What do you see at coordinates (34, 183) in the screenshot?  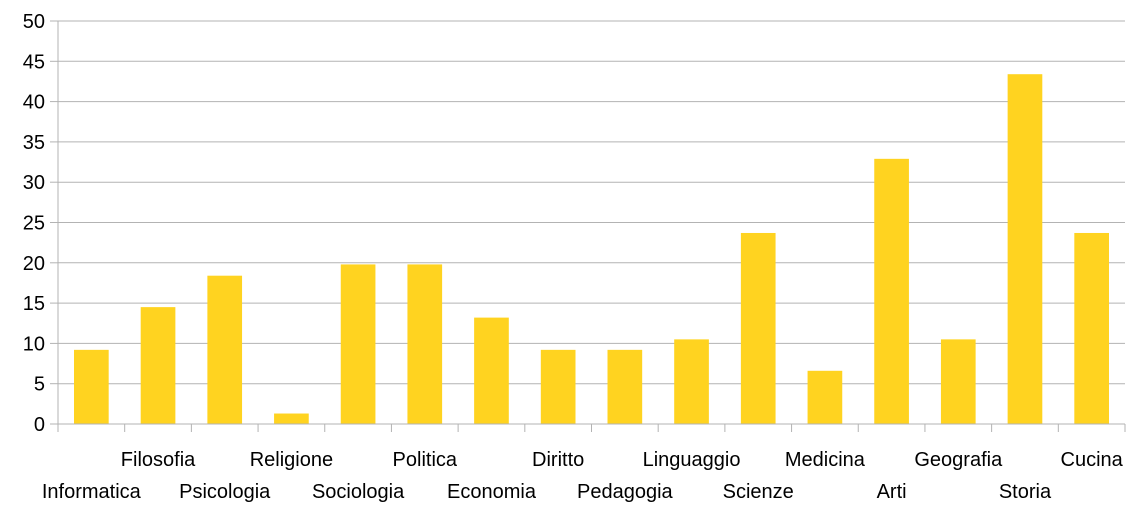 I see `y-tick-label: 30` at bounding box center [34, 183].